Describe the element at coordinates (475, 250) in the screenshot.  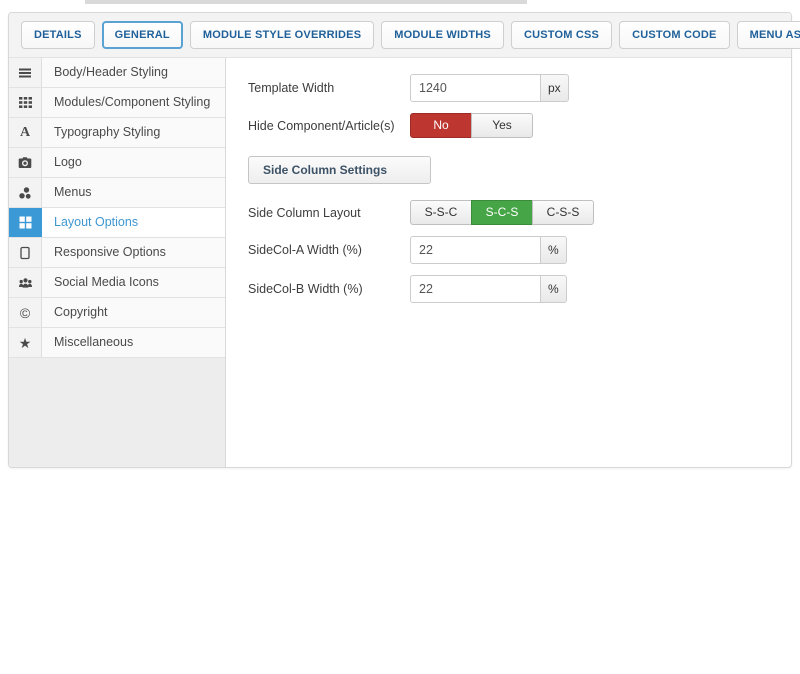
I see `sidecol-a-width-input` at that location.